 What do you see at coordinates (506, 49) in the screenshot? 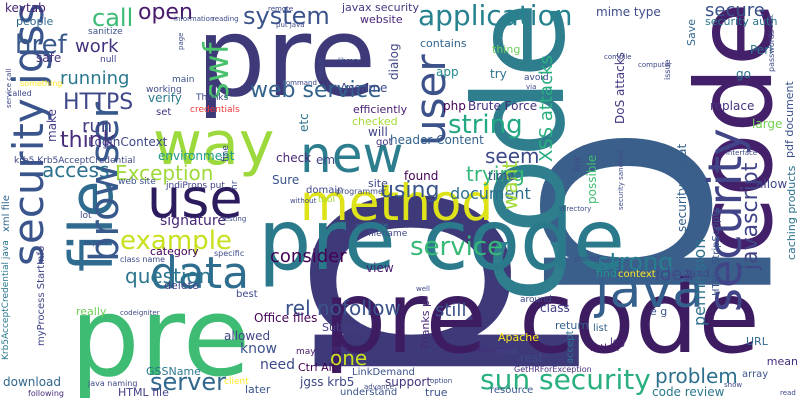
I see `cloud-word: thing` at bounding box center [506, 49].